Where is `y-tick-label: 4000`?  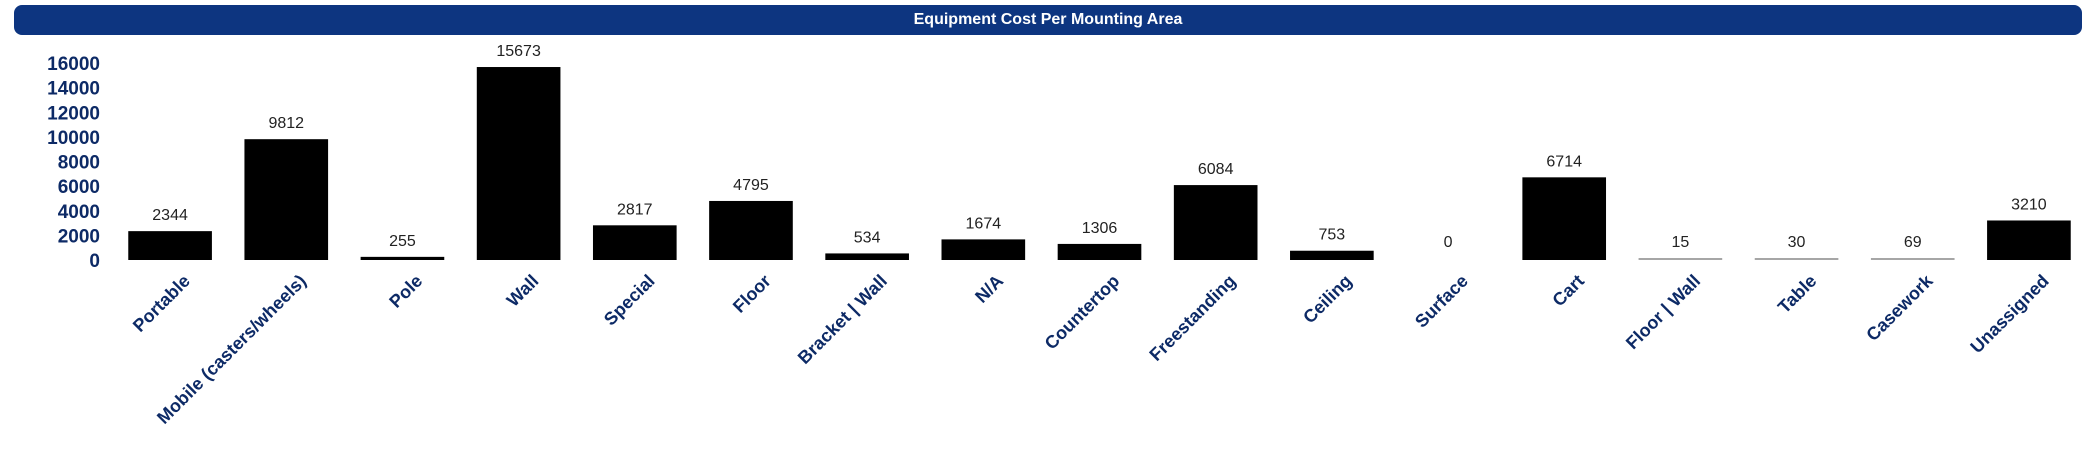 y-tick-label: 4000 is located at coordinates (79, 212).